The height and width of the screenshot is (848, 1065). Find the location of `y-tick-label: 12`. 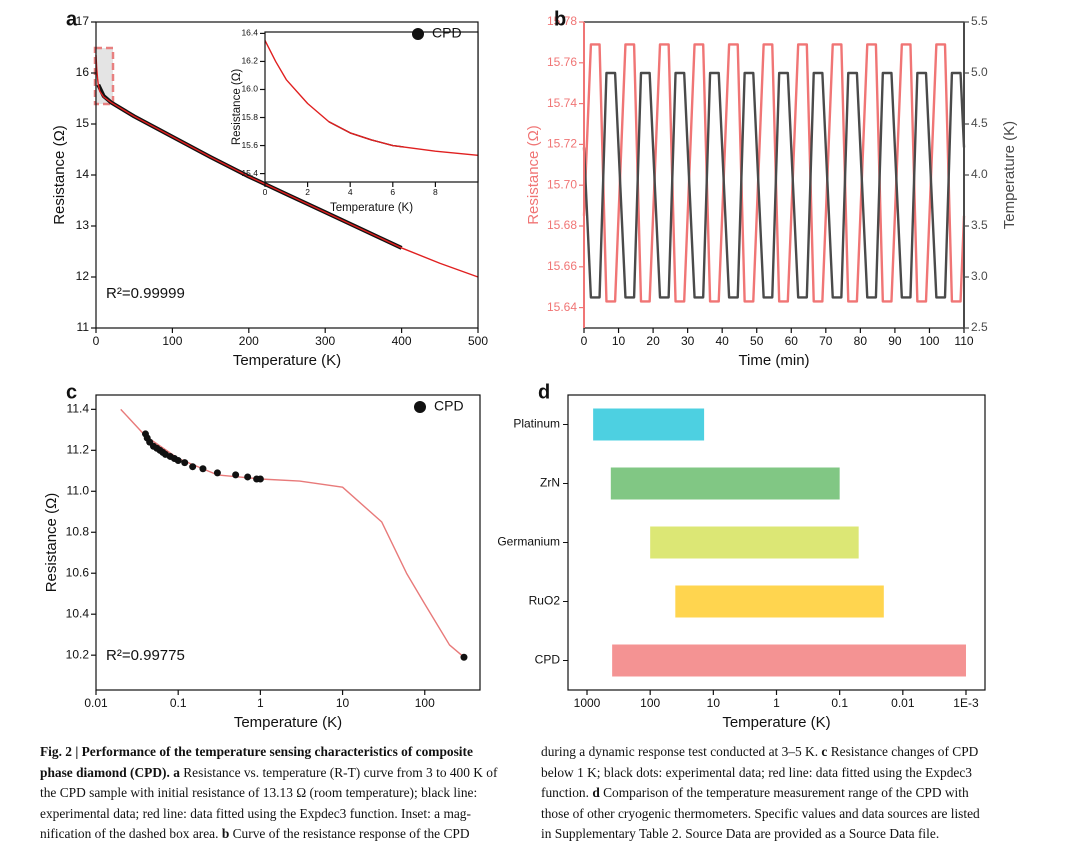

y-tick-label: 12 is located at coordinates (83, 276).